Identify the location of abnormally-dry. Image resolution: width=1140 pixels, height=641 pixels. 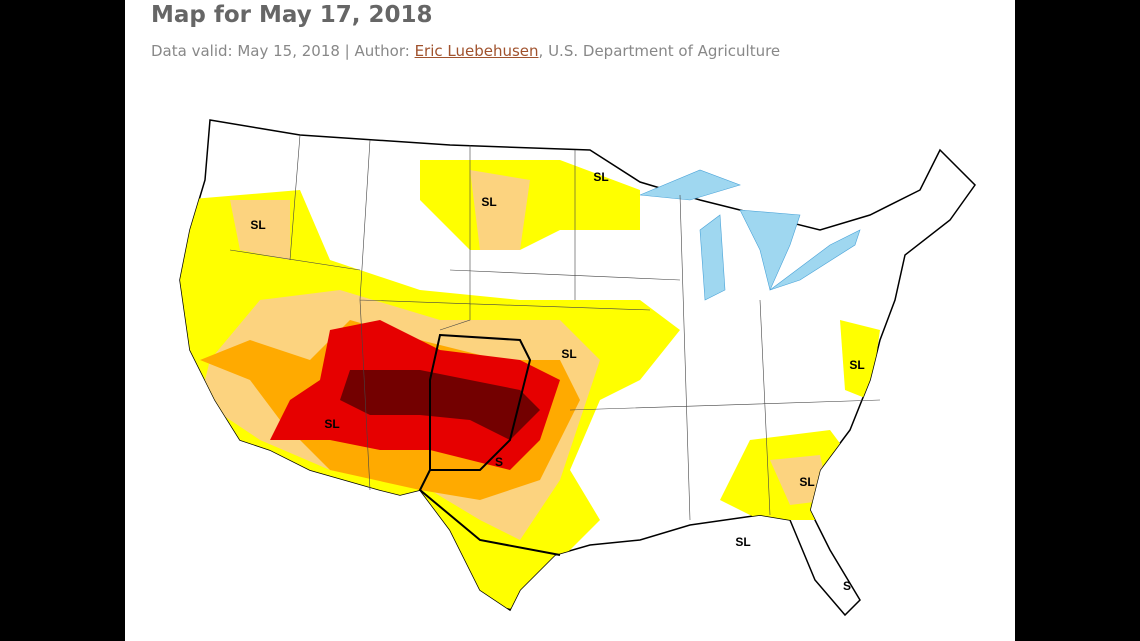
(860, 360).